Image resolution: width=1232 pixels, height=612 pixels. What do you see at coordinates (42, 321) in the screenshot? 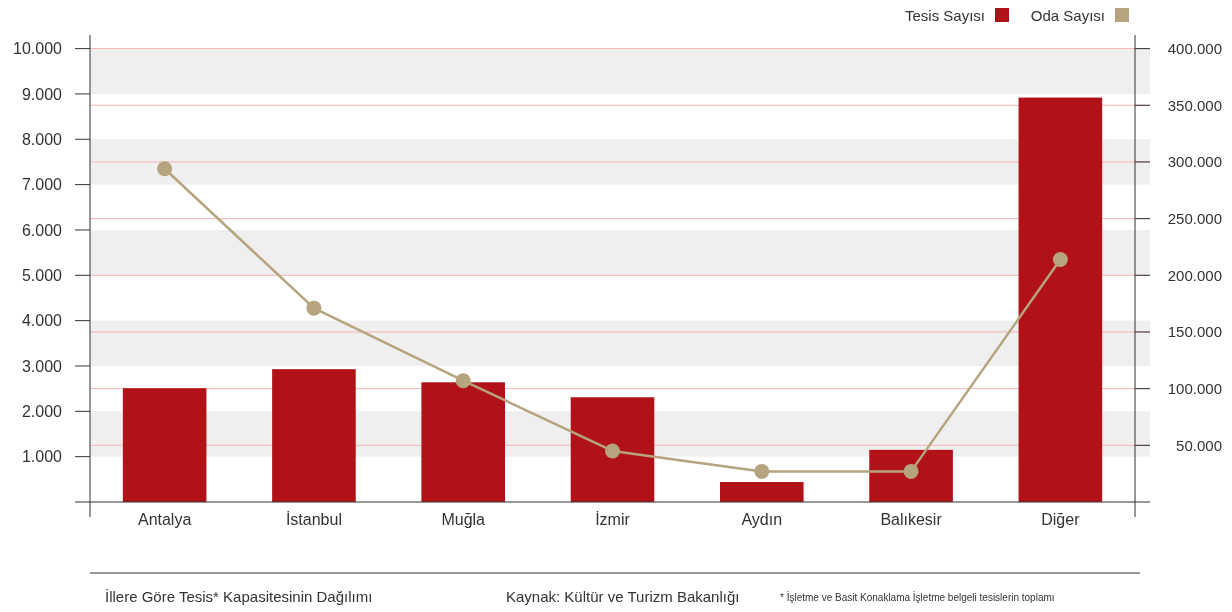
I see `y-tick-label: 4.000` at bounding box center [42, 321].